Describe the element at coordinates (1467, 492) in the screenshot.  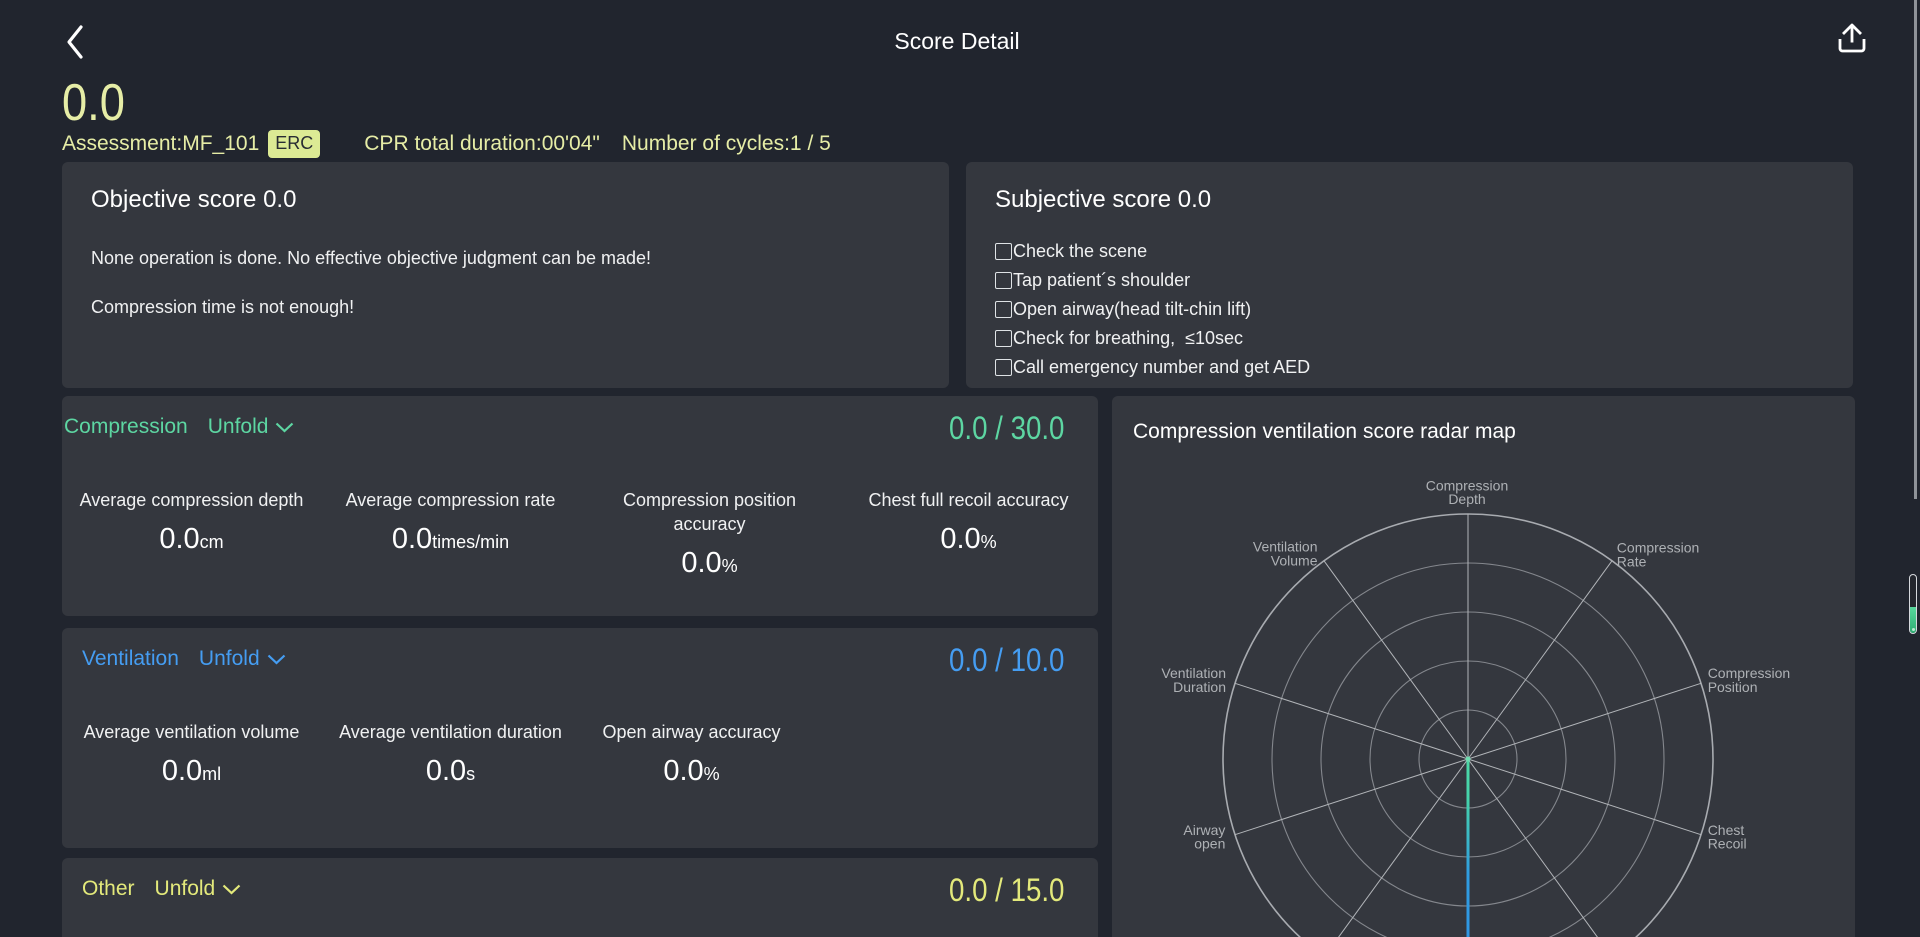
I see `svg-text:CompressionDepth: Compression Depth` at that location.